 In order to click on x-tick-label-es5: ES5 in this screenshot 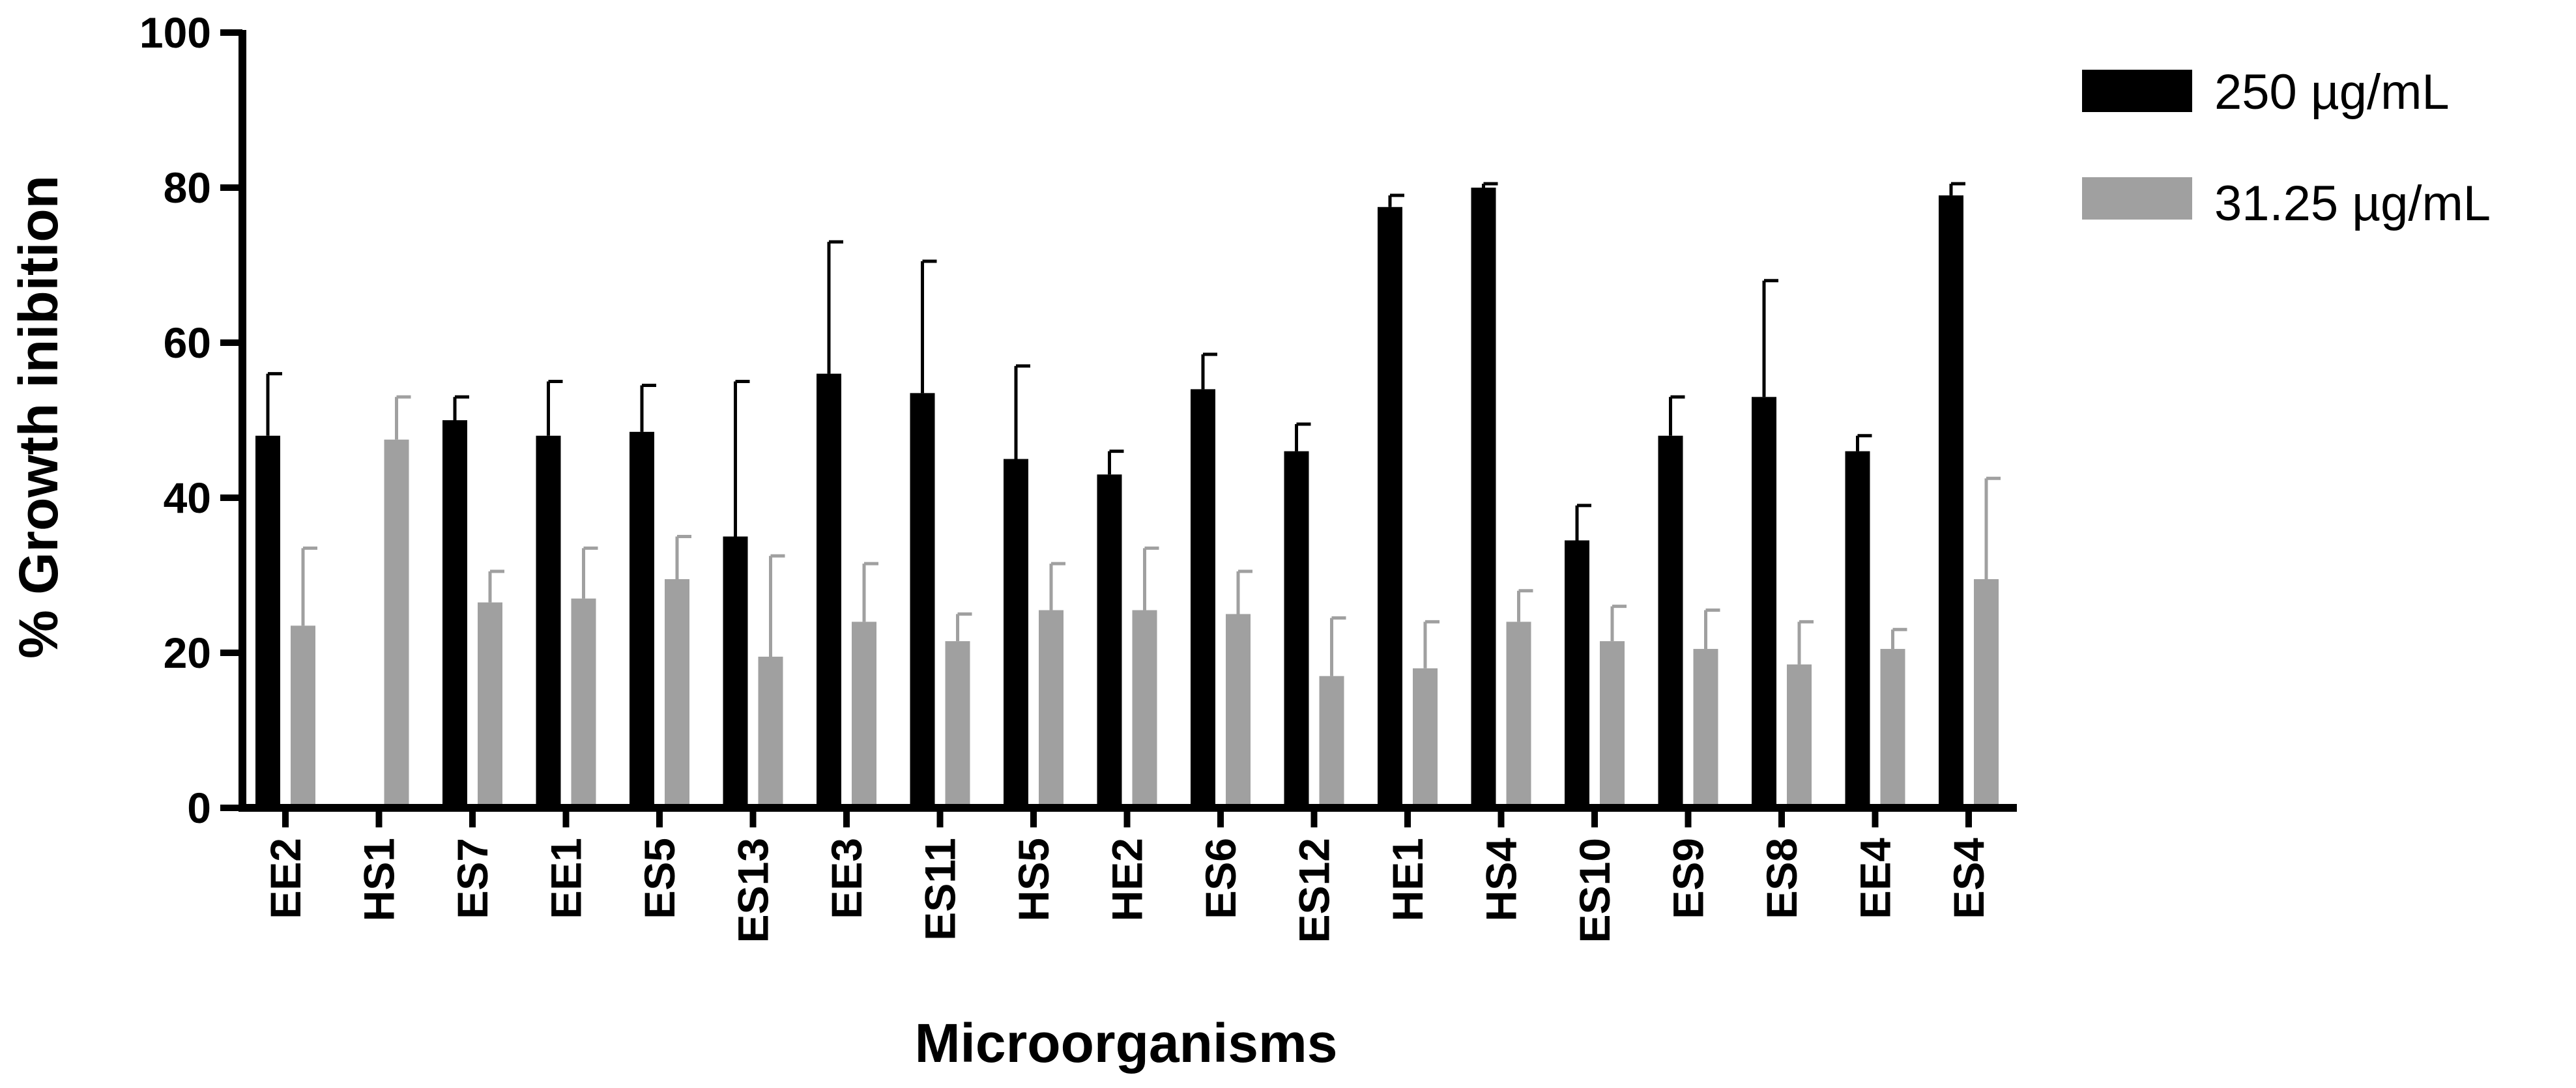, I will do `click(659, 878)`.